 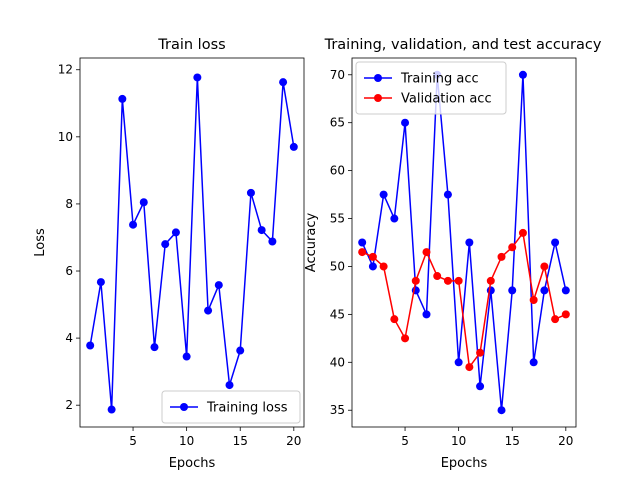 I want to click on legend-label: Validation acc, so click(x=446, y=99).